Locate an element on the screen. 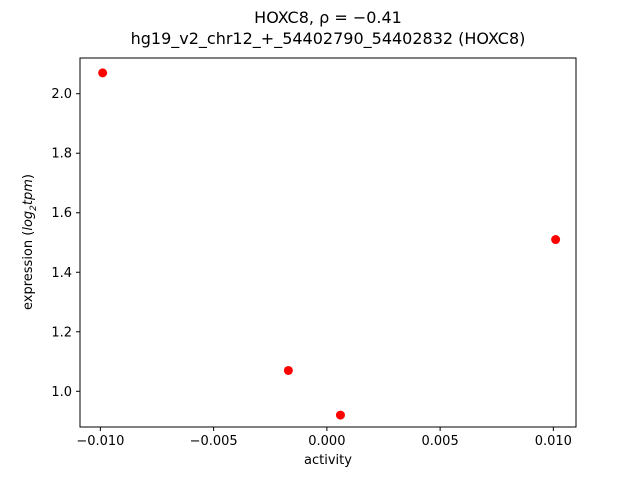 The height and width of the screenshot is (480, 640). x-tick-label: 0.005 is located at coordinates (440, 441).